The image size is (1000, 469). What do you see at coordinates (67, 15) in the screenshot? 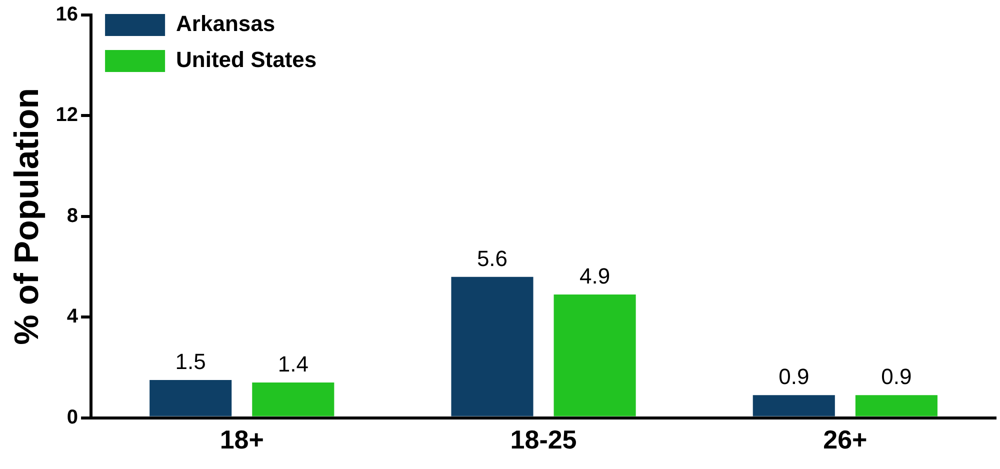
I see `y-tick-label: 16` at bounding box center [67, 15].